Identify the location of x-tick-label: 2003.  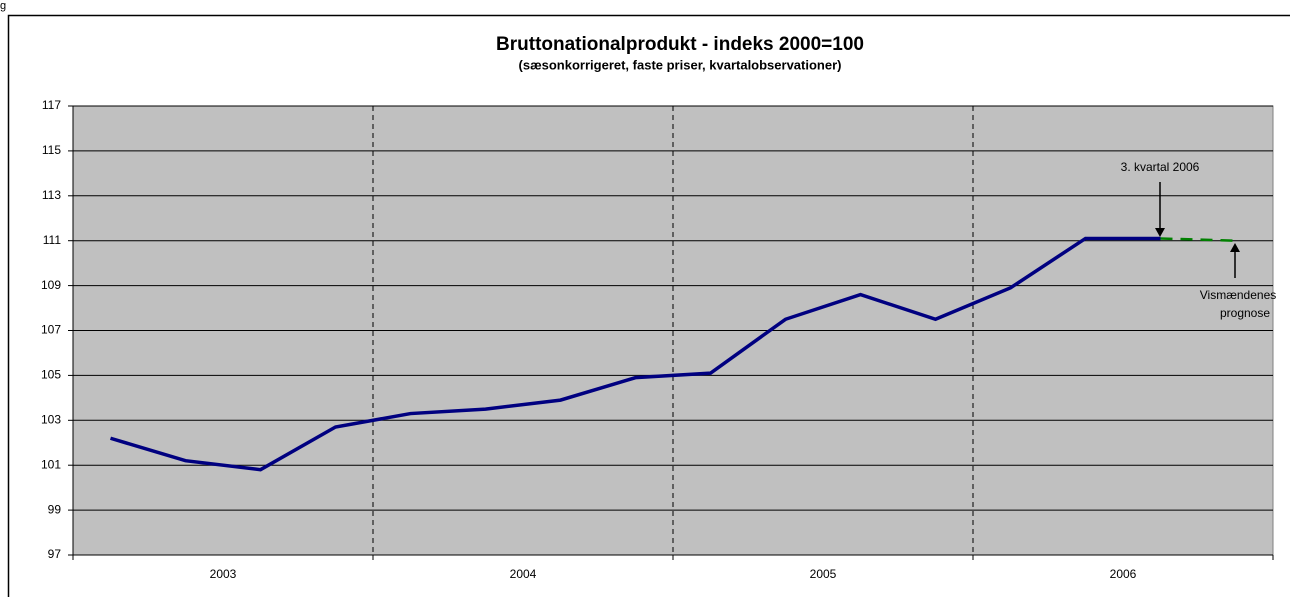
(223, 574).